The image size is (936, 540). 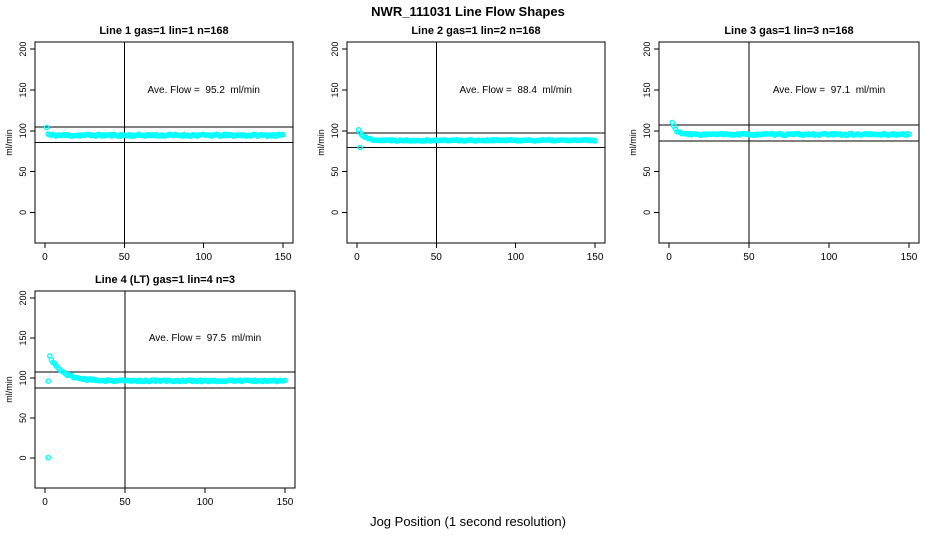 I want to click on figure-title: NWR_111031 Line Flow Shapes, so click(x=468, y=11).